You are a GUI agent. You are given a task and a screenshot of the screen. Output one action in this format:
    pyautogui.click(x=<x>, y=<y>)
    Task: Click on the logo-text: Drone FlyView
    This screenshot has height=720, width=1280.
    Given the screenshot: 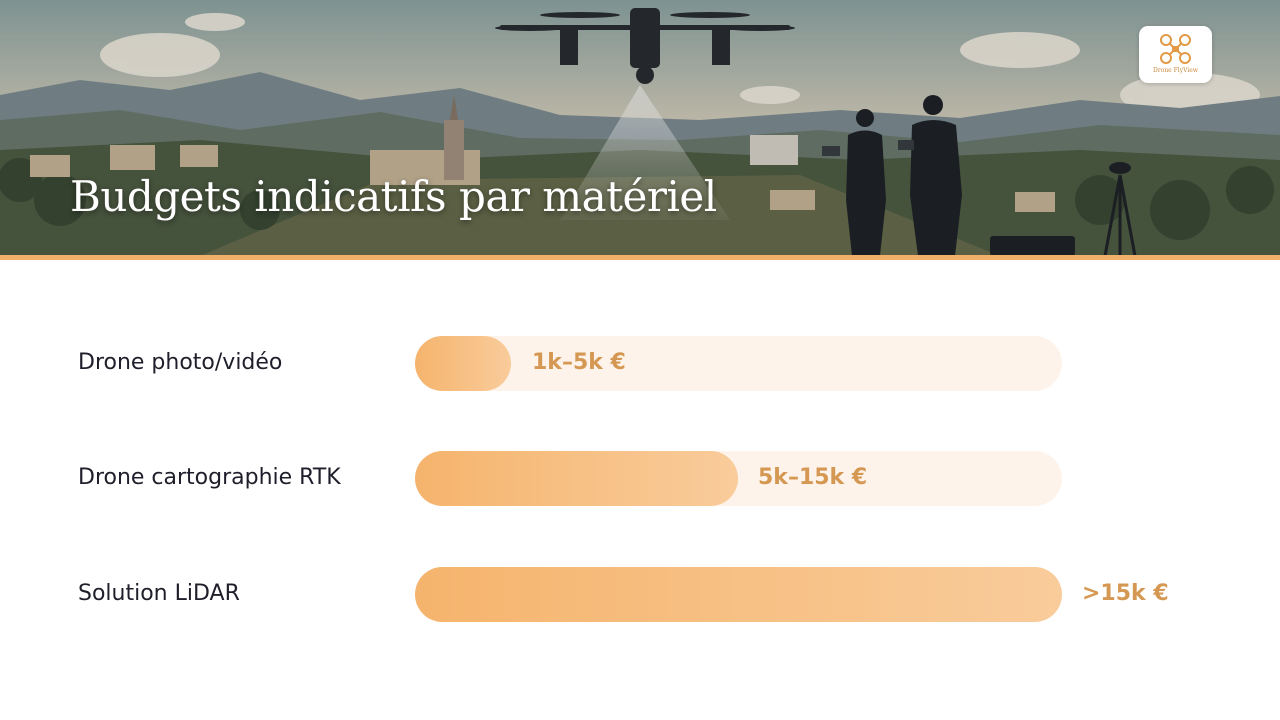 What is the action you would take?
    pyautogui.click(x=1175, y=70)
    